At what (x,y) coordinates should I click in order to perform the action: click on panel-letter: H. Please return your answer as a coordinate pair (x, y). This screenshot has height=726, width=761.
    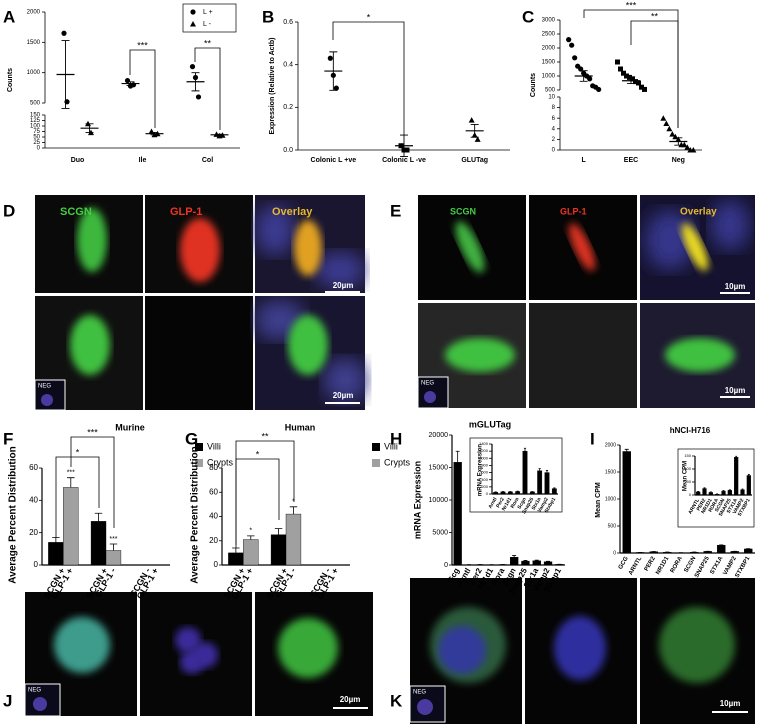
    Looking at the image, I should click on (396, 438).